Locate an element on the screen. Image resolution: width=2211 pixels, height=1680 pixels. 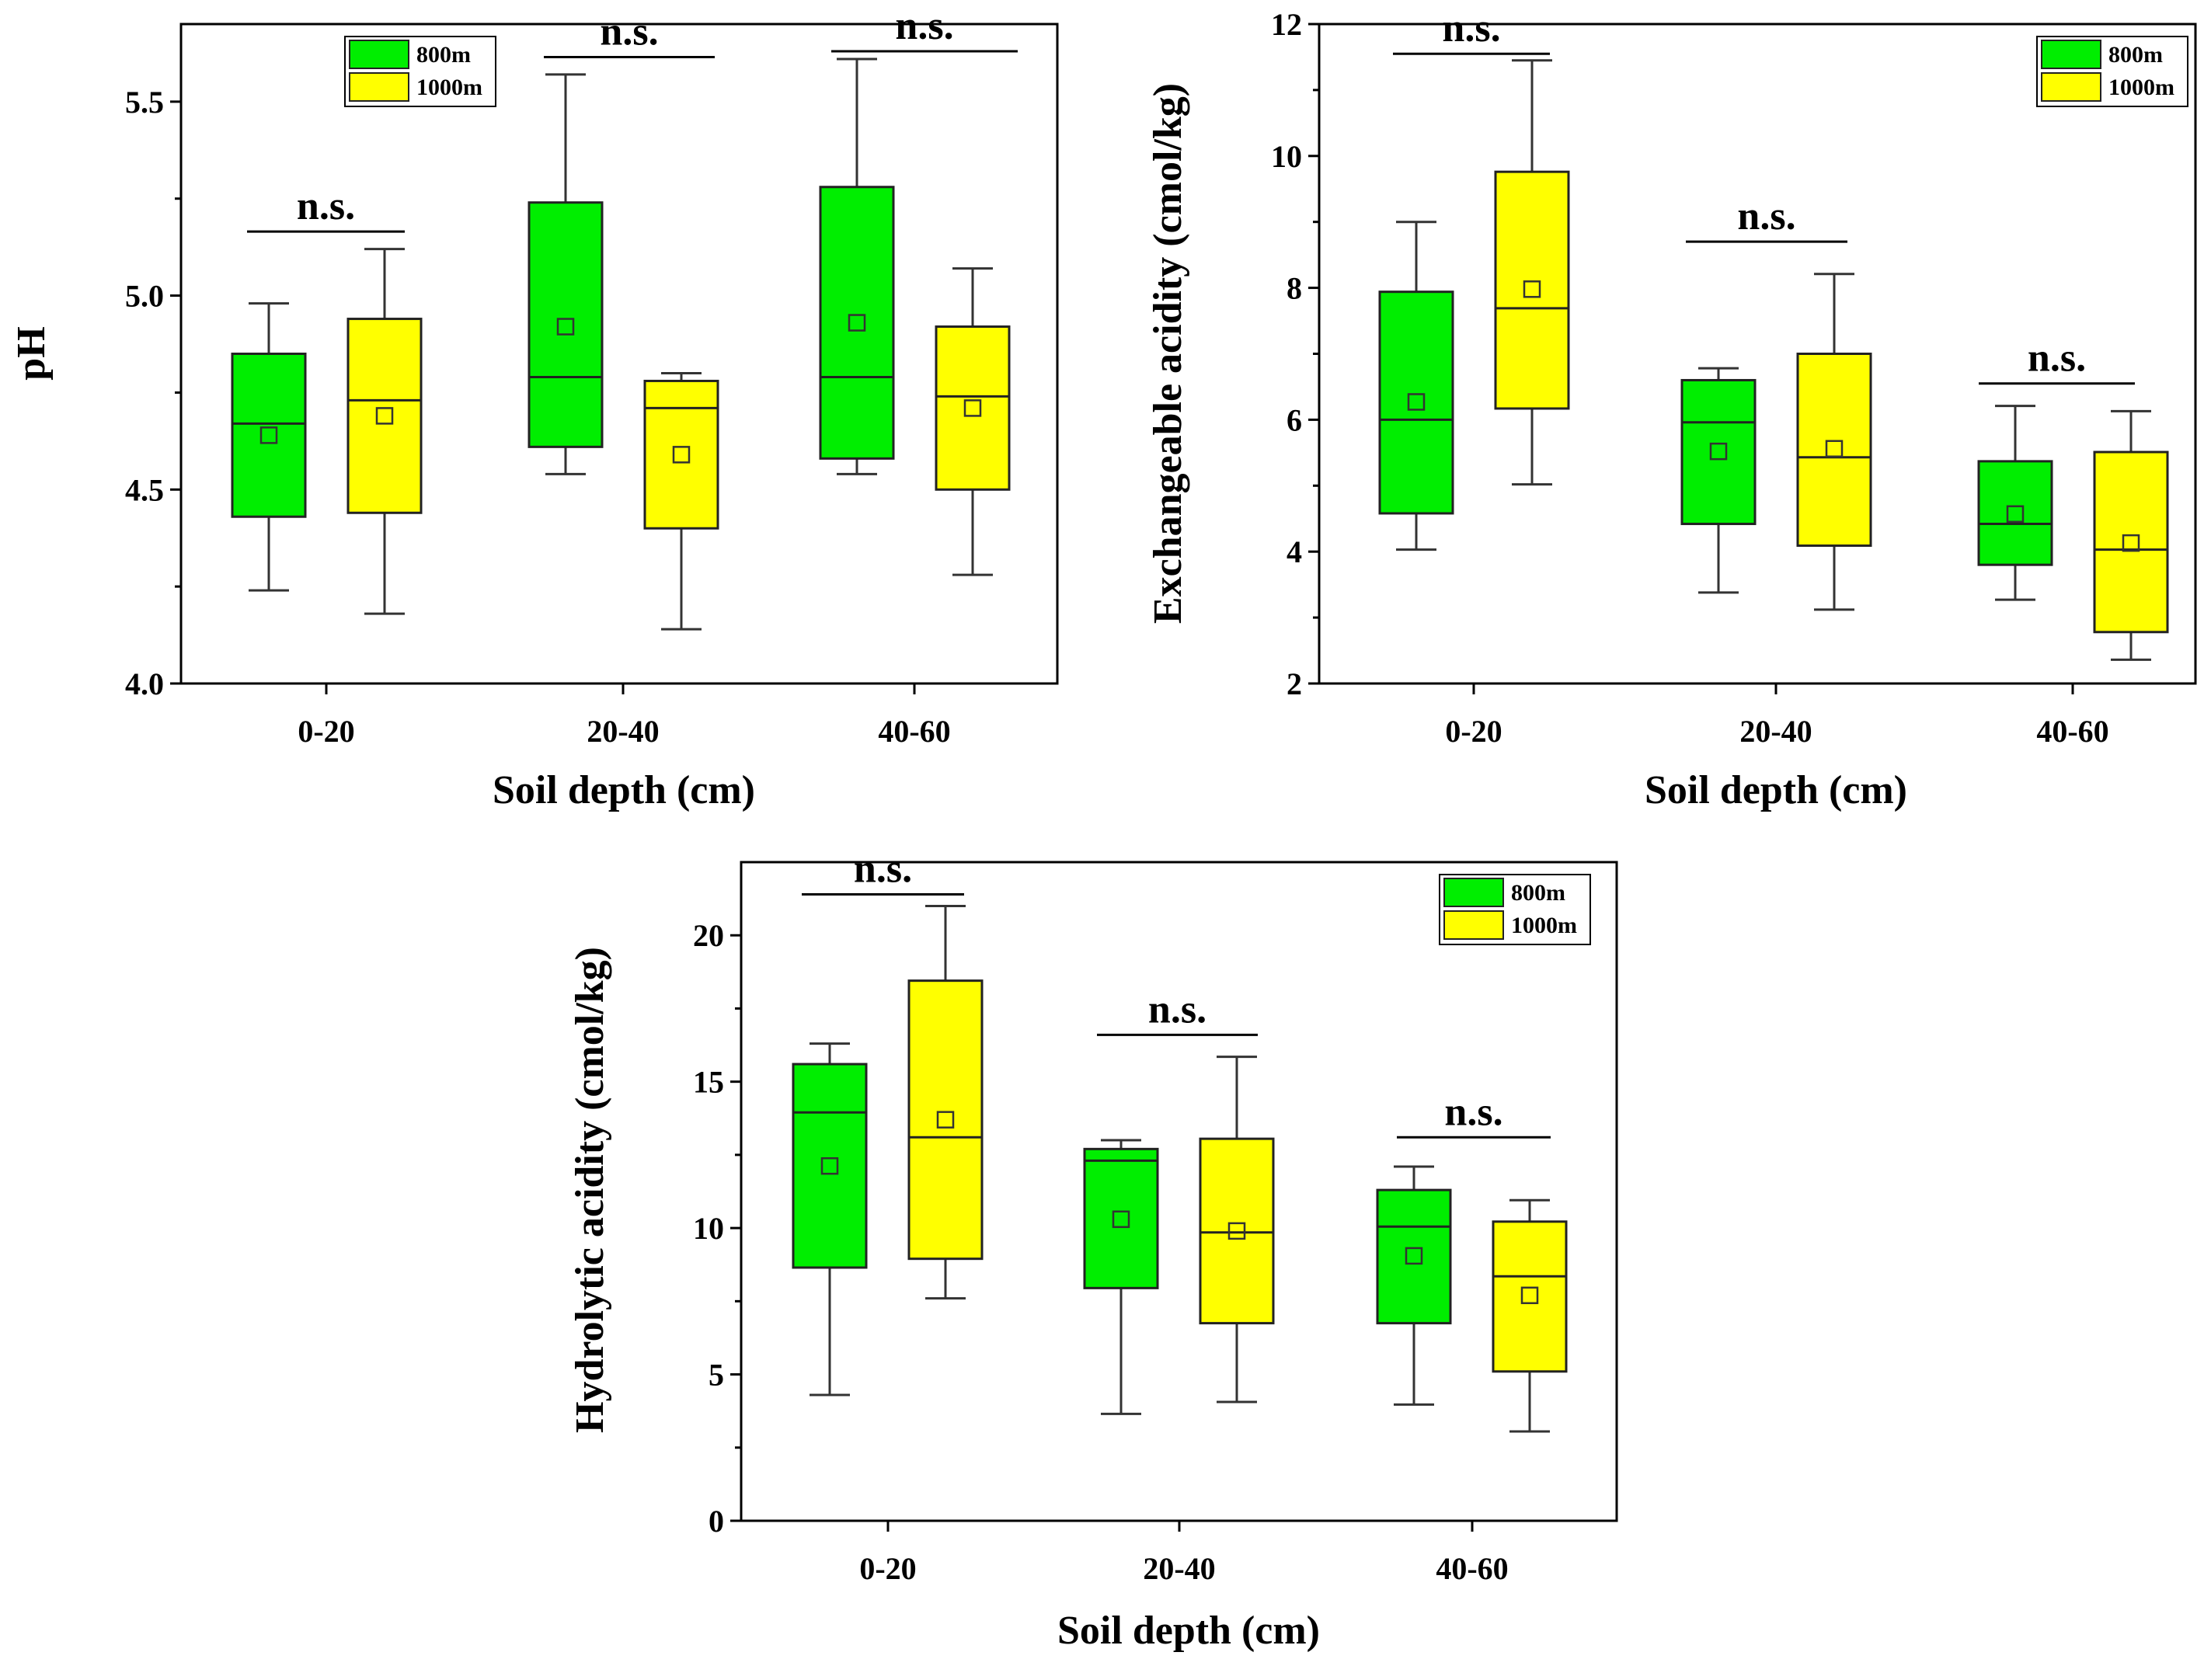
y-tick-label: 5.5 is located at coordinates (144, 102).